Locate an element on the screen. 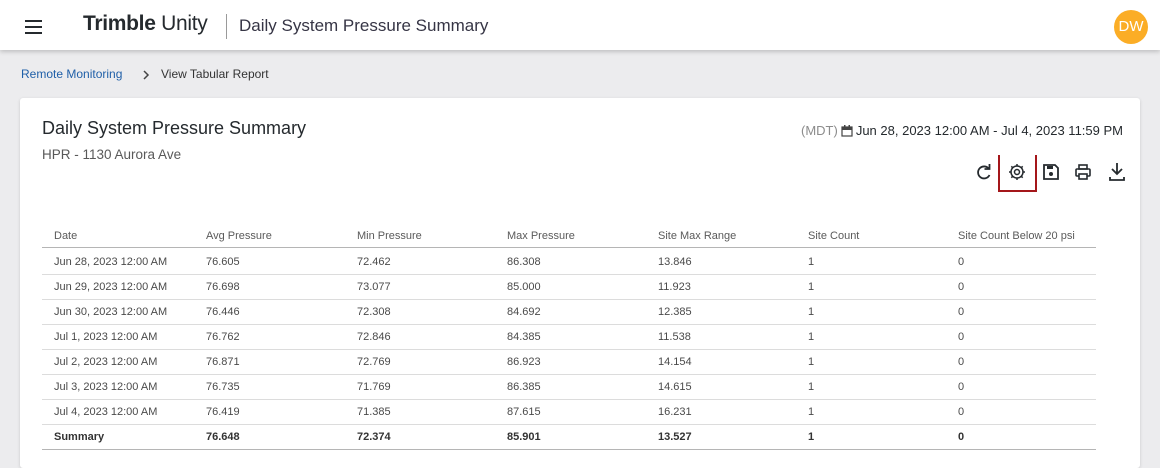 The image size is (1160, 468). summary-cell: 72.374 is located at coordinates (374, 437).